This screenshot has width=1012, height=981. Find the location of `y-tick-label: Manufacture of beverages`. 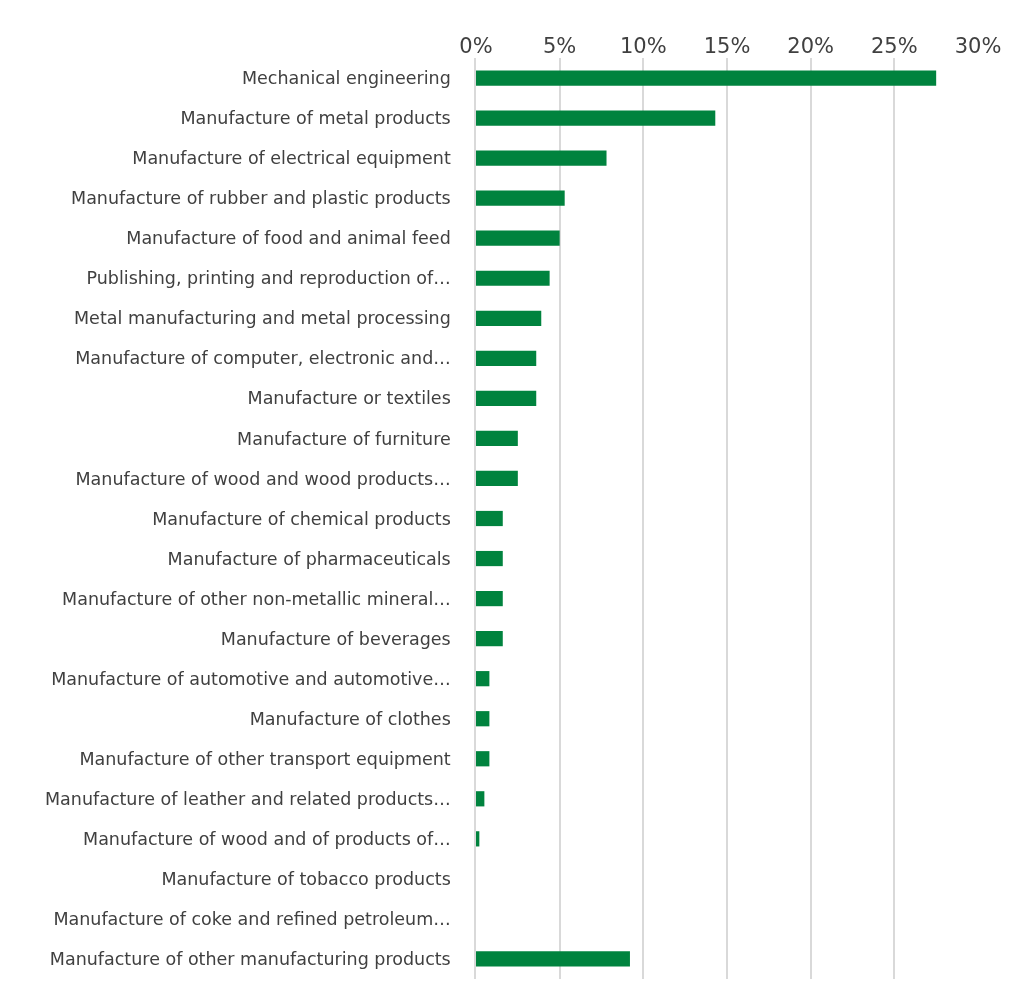

y-tick-label: Manufacture of beverages is located at coordinates (335, 638).